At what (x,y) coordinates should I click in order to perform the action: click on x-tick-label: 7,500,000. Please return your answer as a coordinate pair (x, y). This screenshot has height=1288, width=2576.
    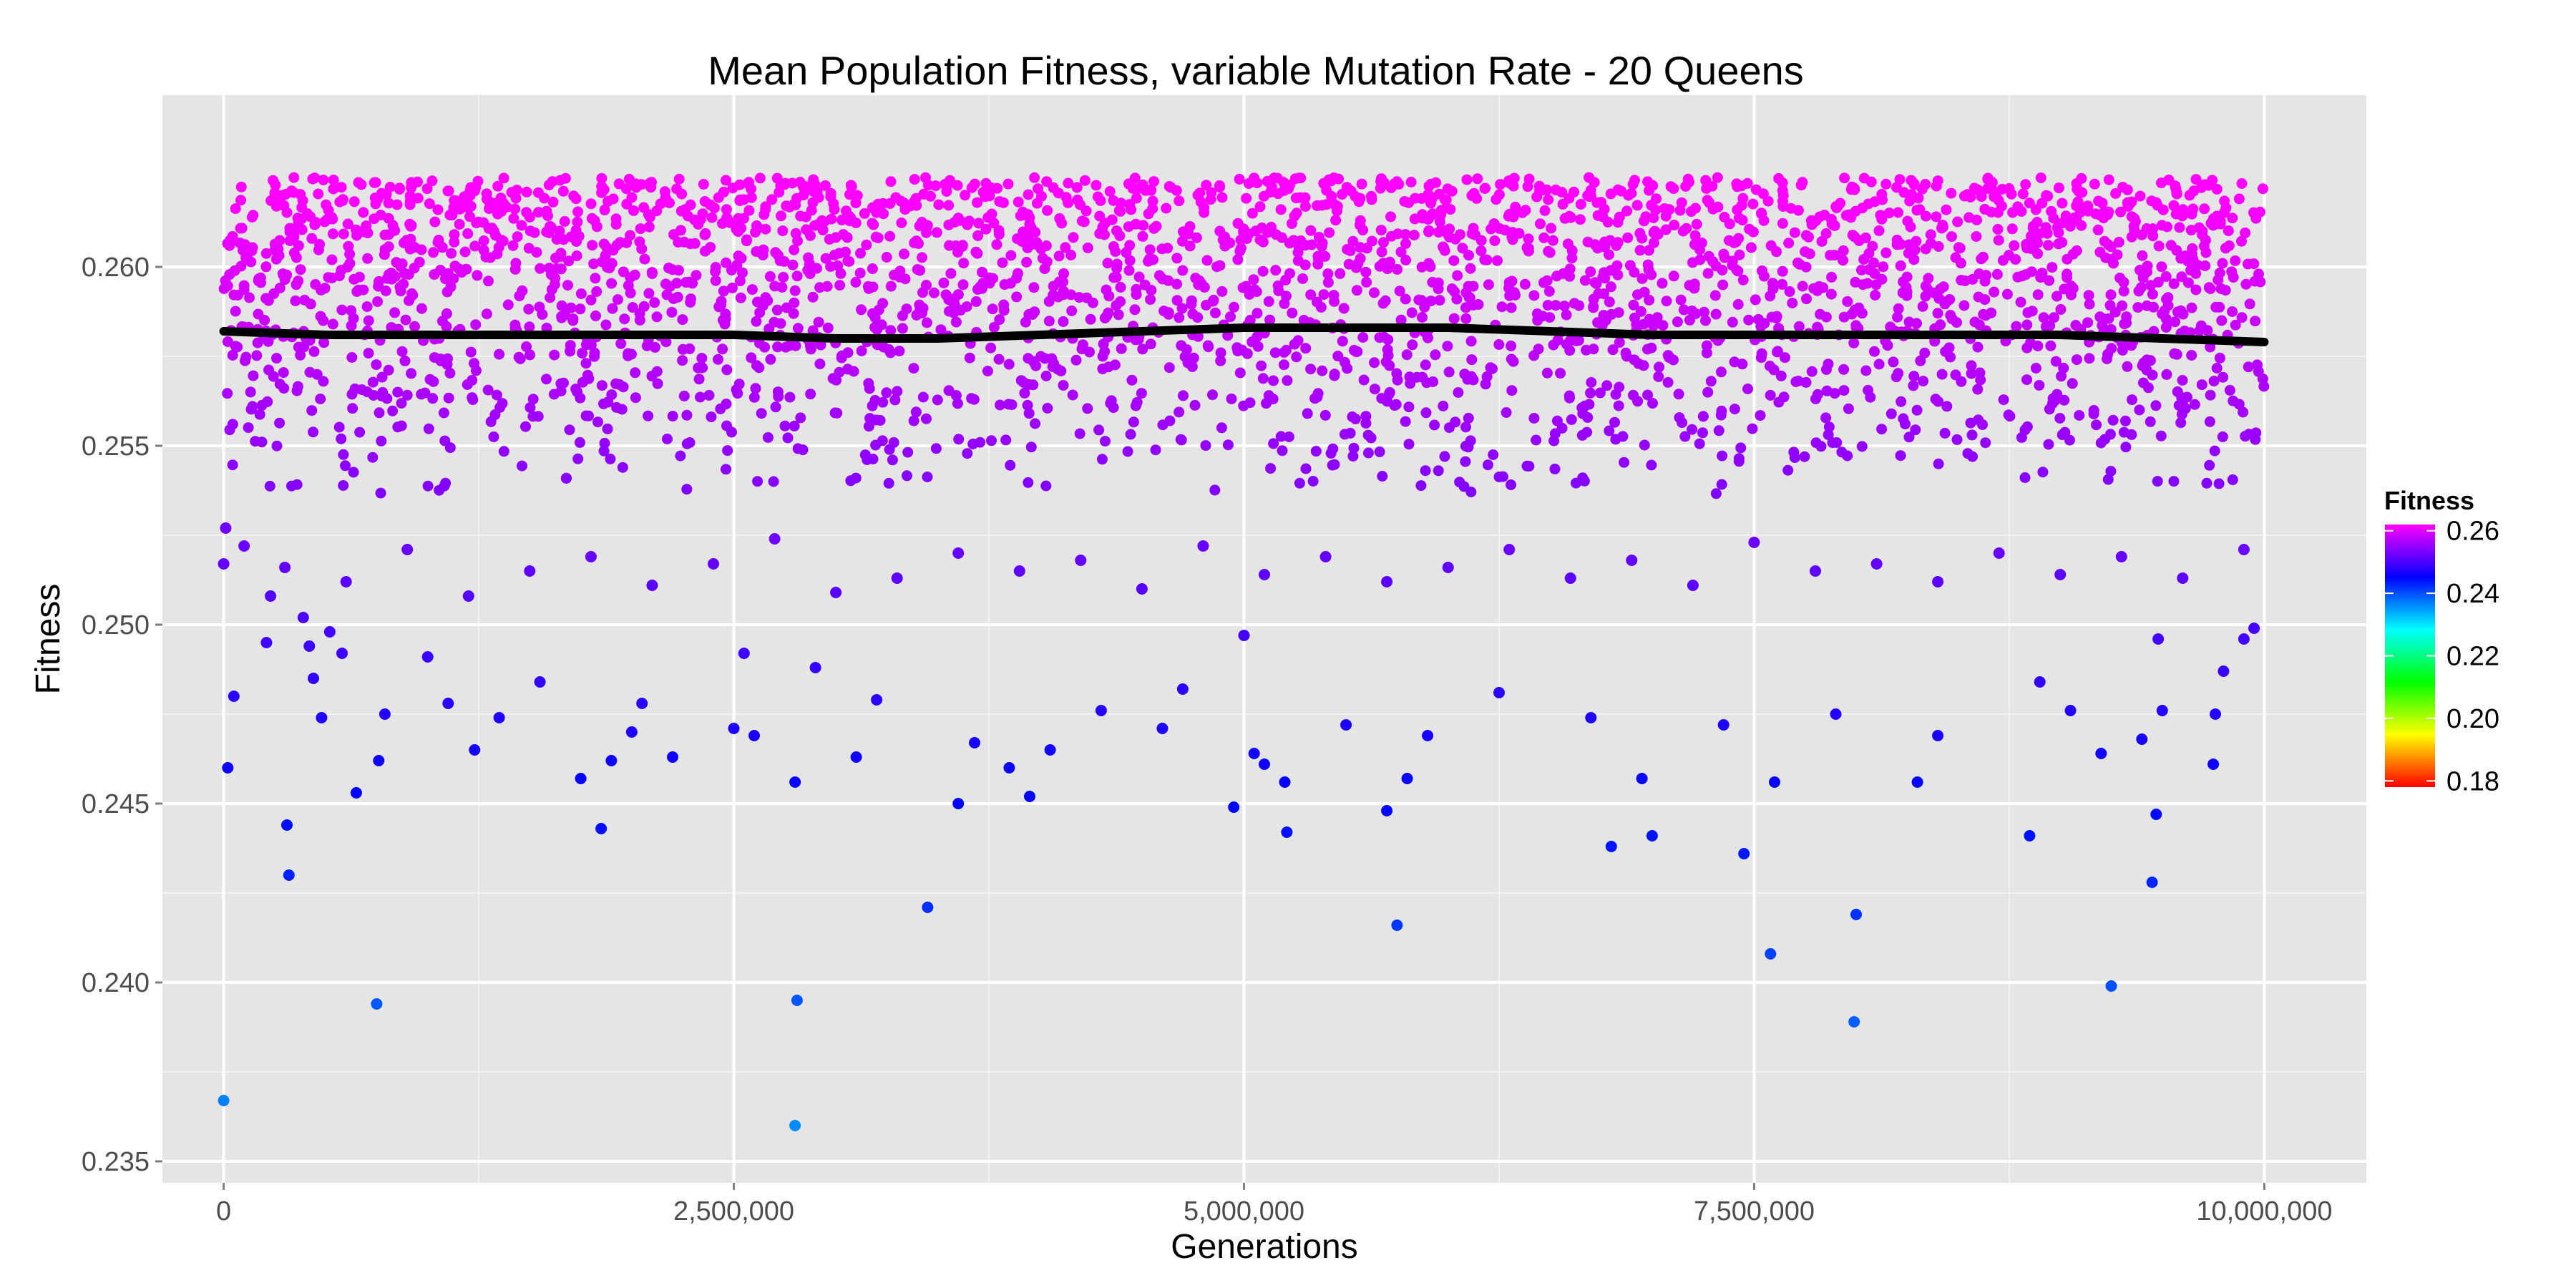
    Looking at the image, I should click on (1754, 1211).